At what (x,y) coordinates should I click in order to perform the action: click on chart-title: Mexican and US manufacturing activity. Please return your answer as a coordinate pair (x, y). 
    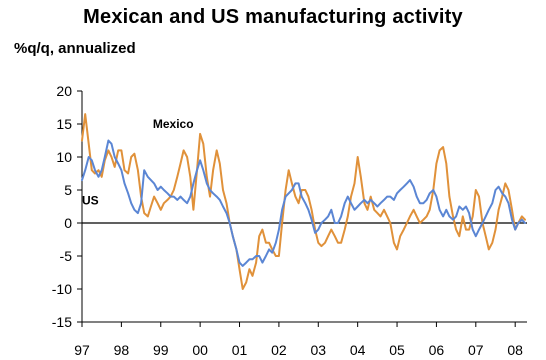
    Looking at the image, I should click on (273, 17).